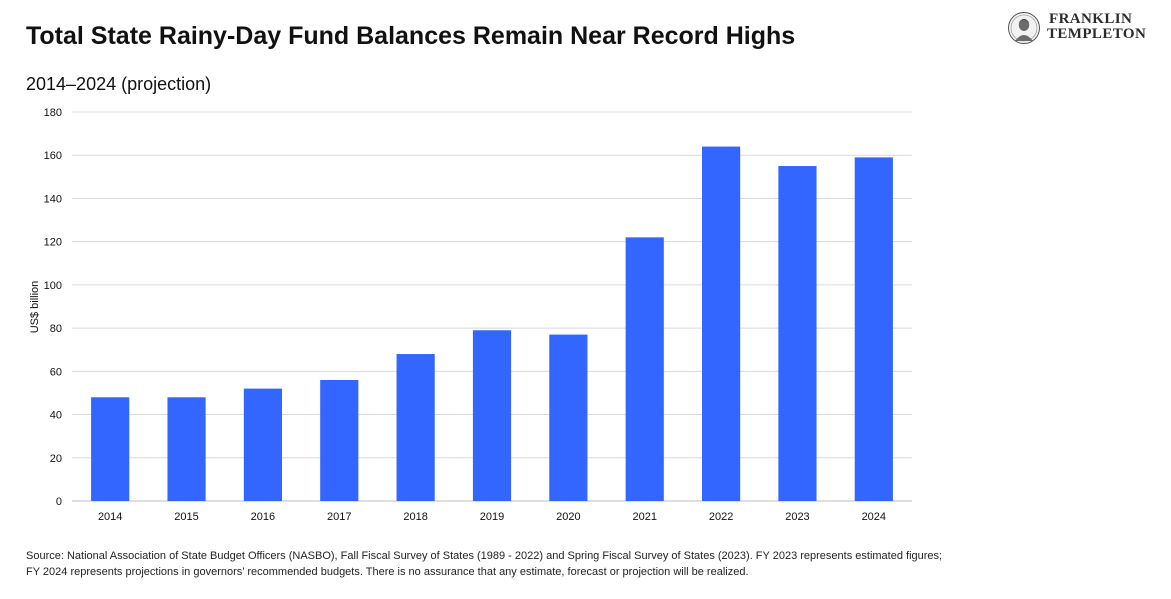 The width and height of the screenshot is (1171, 599). Describe the element at coordinates (797, 517) in the screenshot. I see `x-tick-label: 2023` at that location.